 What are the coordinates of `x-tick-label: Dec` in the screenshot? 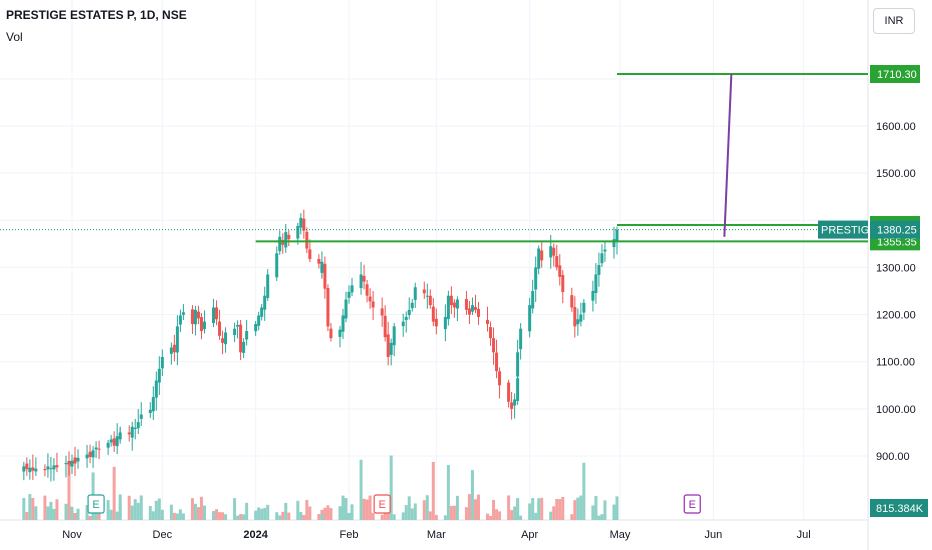 It's located at (163, 535).